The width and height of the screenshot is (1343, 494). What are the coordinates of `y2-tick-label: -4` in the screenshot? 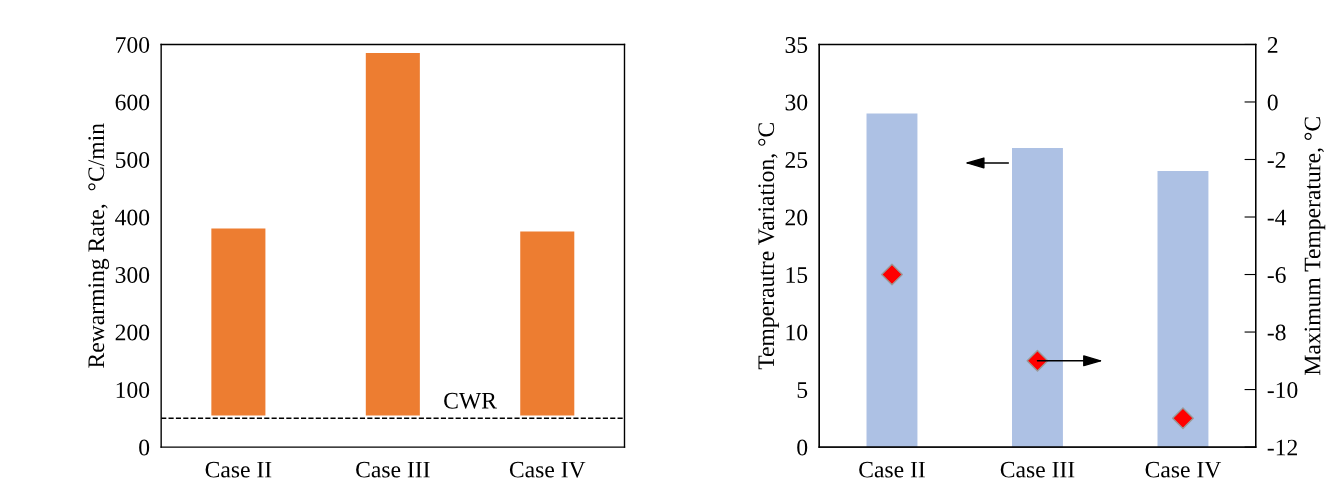 It's located at (1277, 217).